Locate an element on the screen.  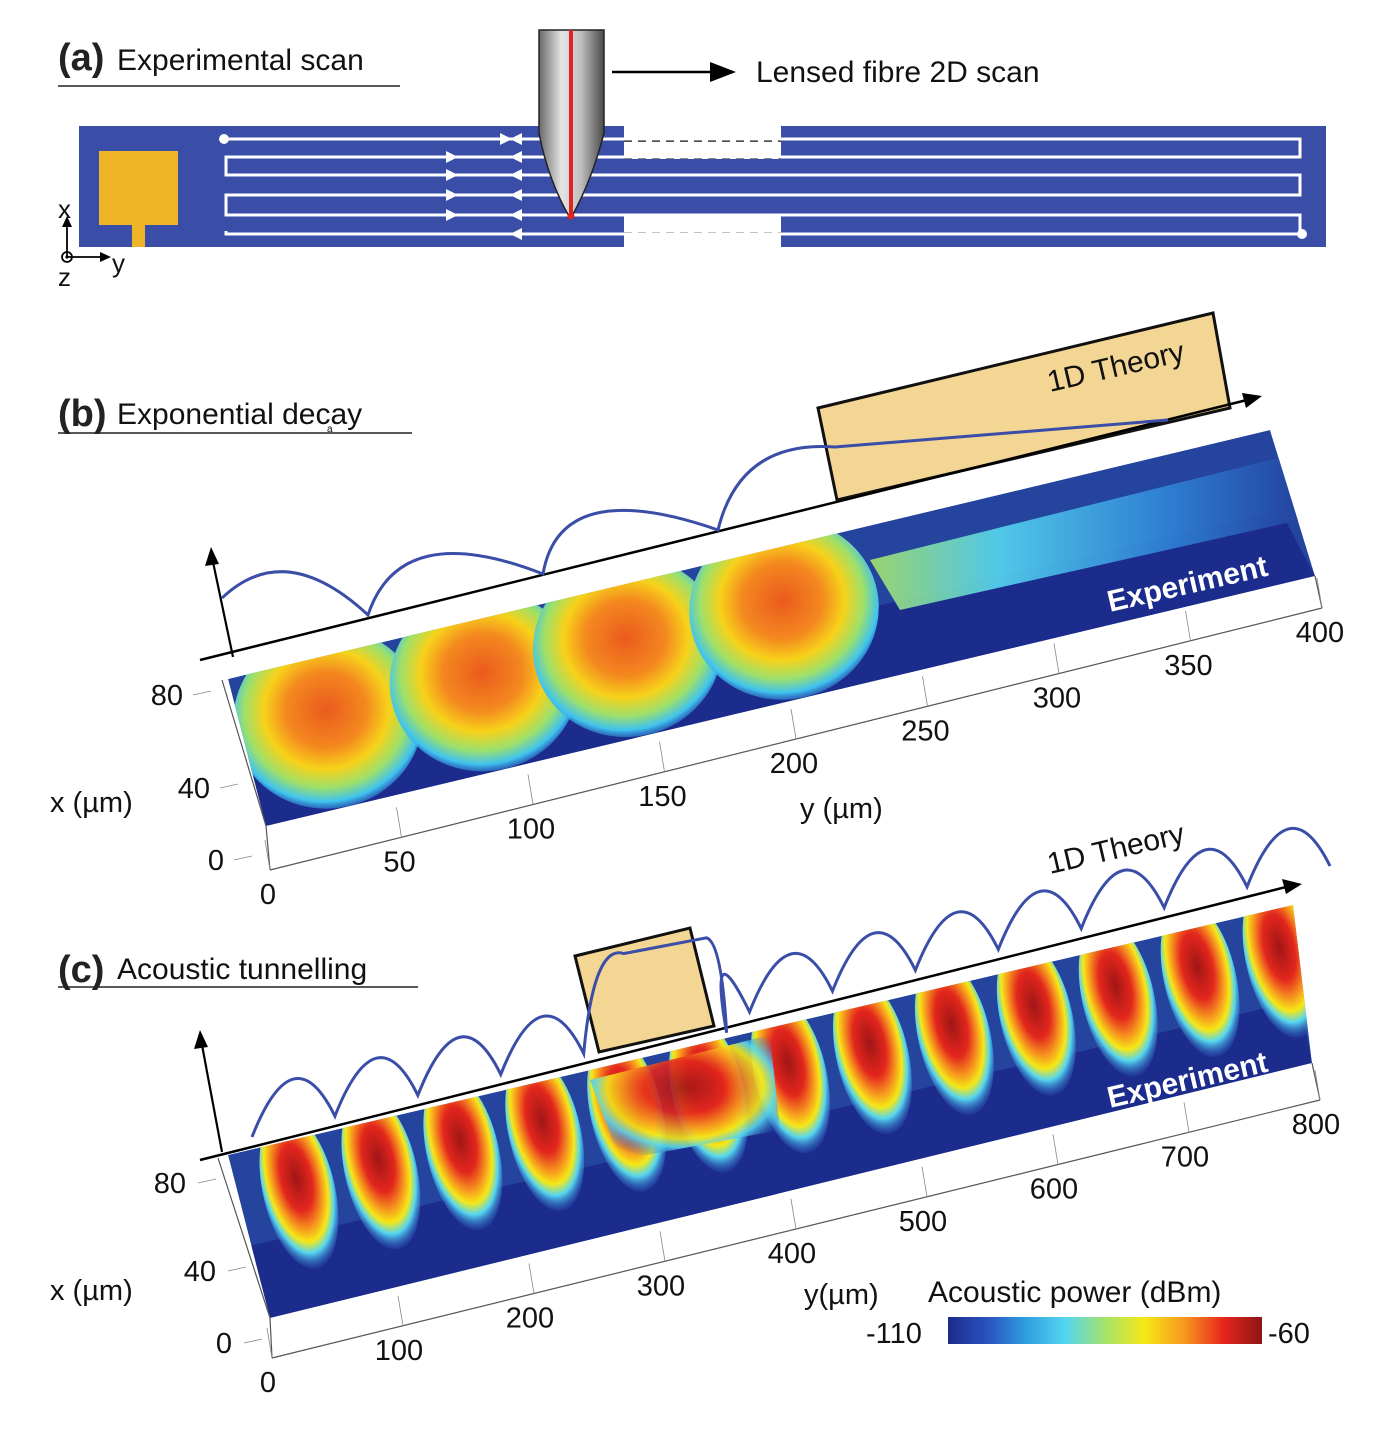
axis-z-label: z is located at coordinates (64, 277).